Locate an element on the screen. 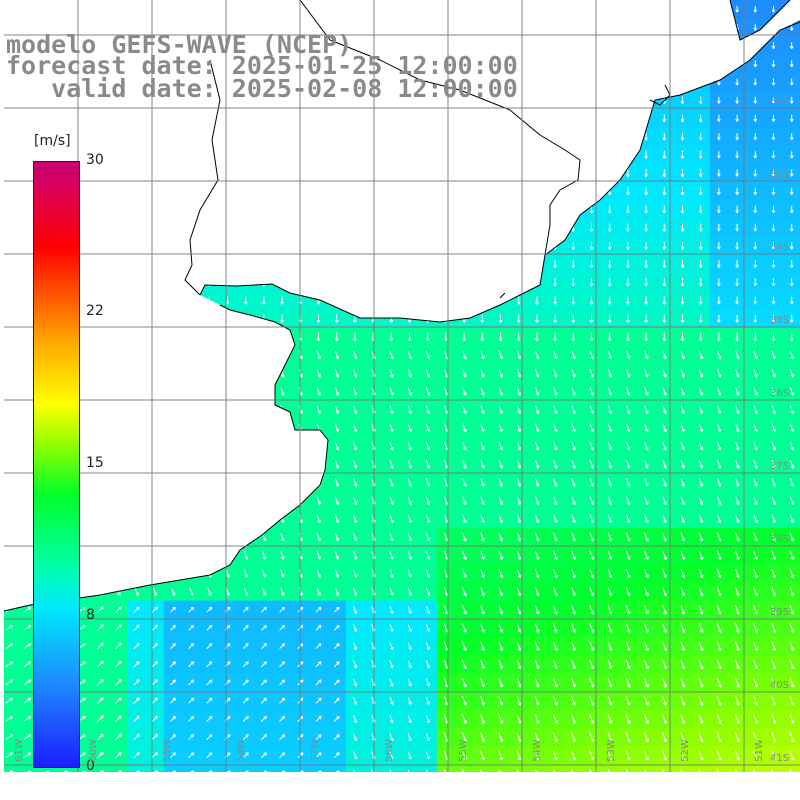 This screenshot has height=800, width=800. colorbar-tick-8: 8 is located at coordinates (90, 615).